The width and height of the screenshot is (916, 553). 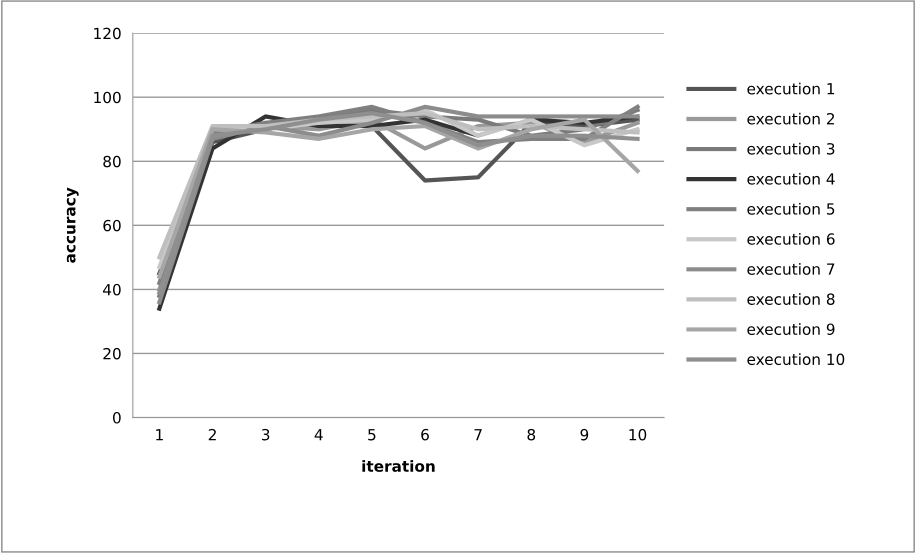 What do you see at coordinates (478, 434) in the screenshot?
I see `x-tick-label: 7` at bounding box center [478, 434].